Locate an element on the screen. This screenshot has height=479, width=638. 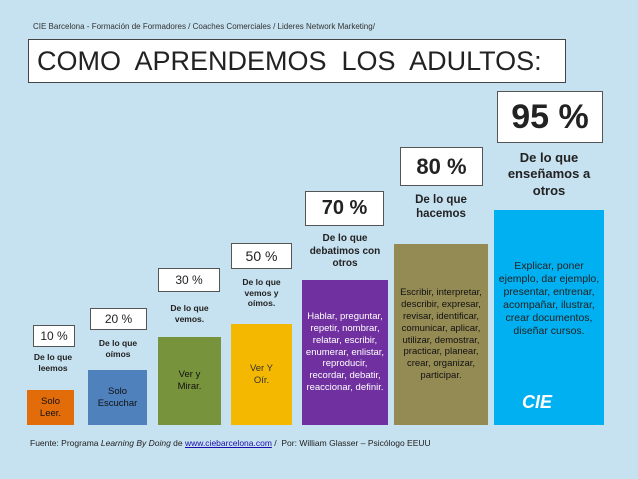
logo: CIE is located at coordinates (537, 402).